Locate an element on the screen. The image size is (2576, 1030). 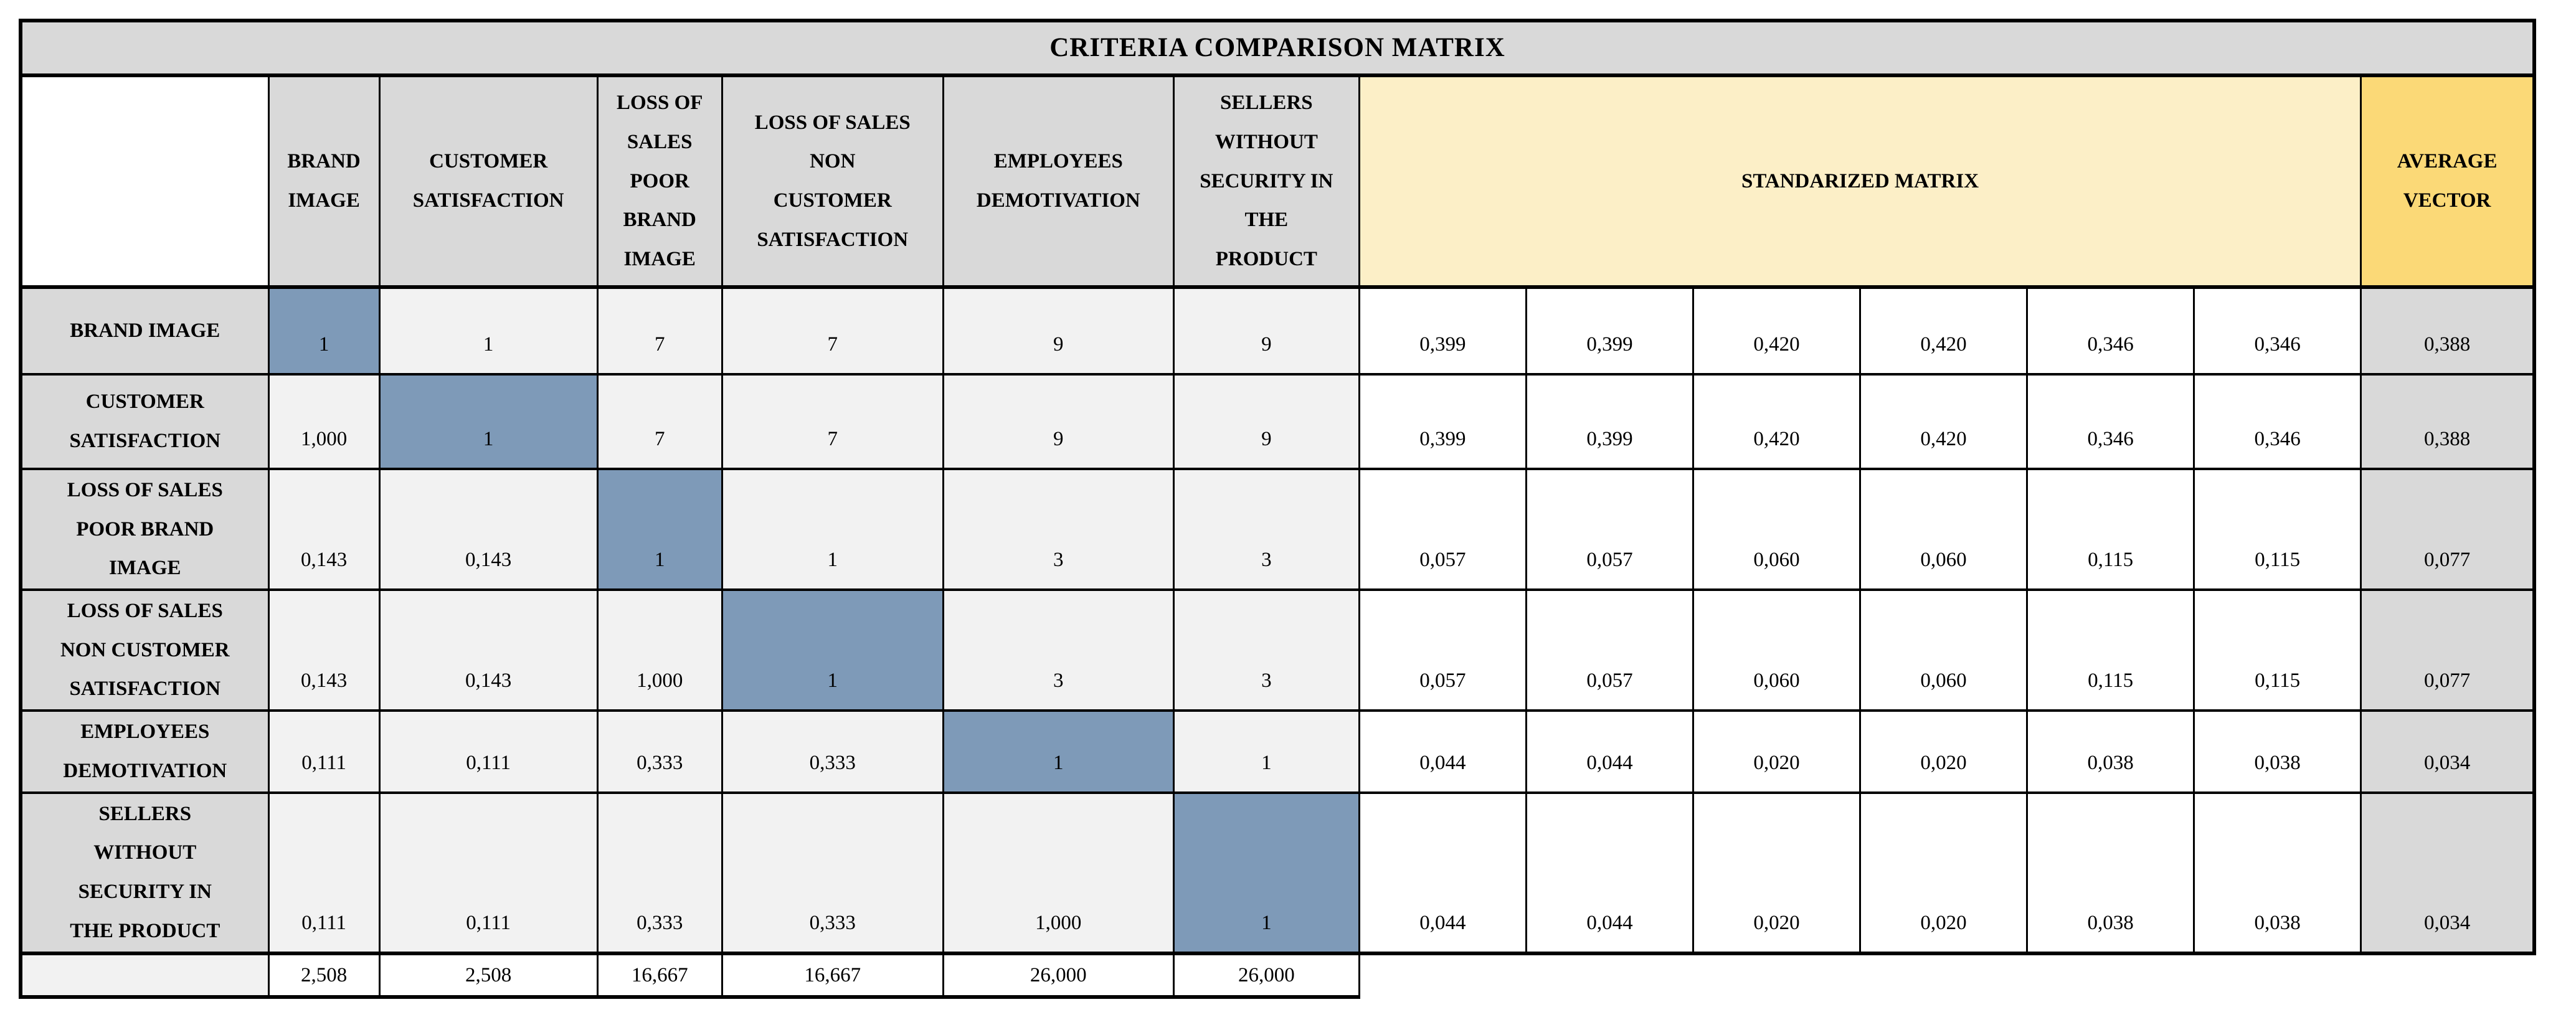
column-header-loss-of-sales-poor-brand-image: LOSS OF SALES POOR BRAND IMAGE is located at coordinates (659, 181).